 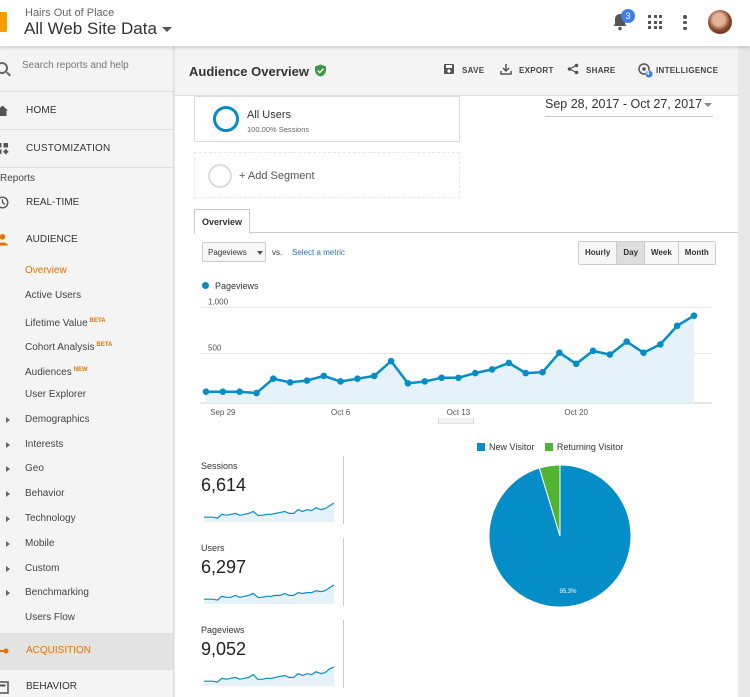 What do you see at coordinates (598, 253) in the screenshot?
I see `hourly-button: Hourly` at bounding box center [598, 253].